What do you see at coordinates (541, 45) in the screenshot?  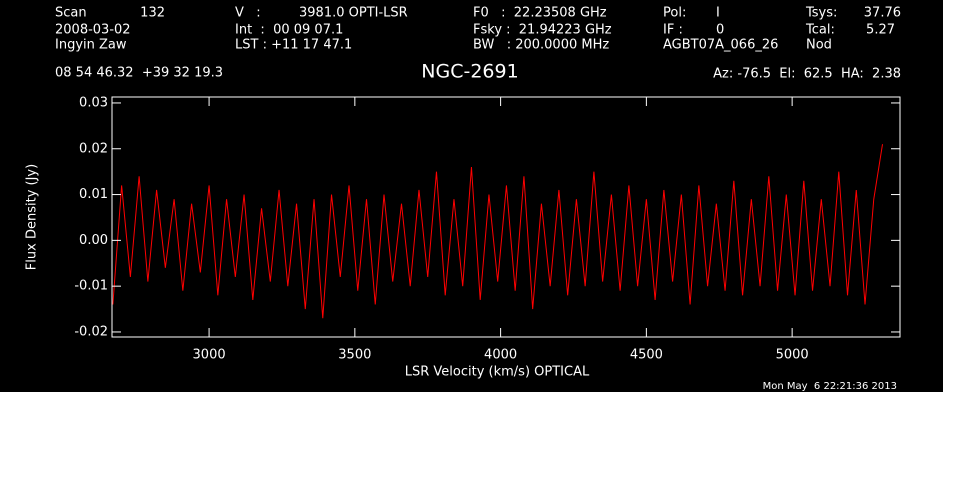 I see `info: BW : 200.0000 MHz` at bounding box center [541, 45].